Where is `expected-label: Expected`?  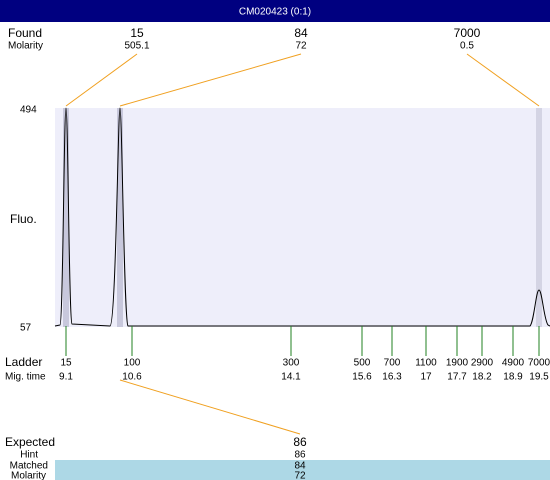 expected-label: Expected is located at coordinates (30, 442).